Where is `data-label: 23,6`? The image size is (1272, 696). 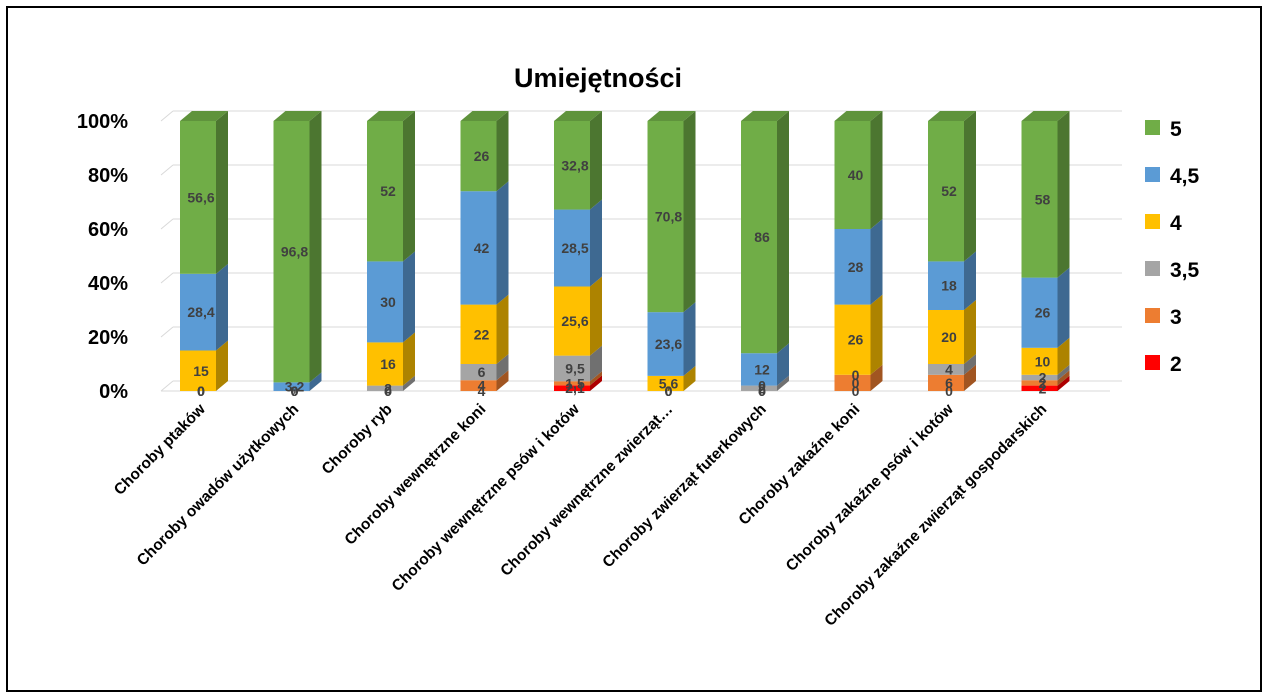 data-label: 23,6 is located at coordinates (668, 344).